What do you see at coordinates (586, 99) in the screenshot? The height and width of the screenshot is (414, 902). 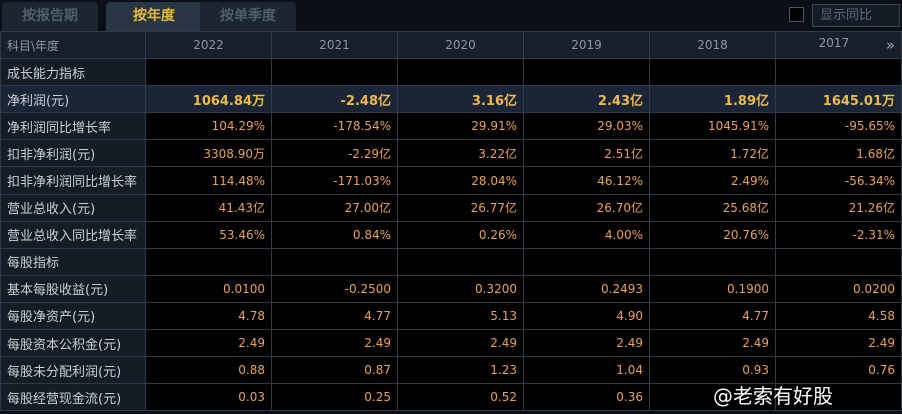 I see `cell-value: 2.43亿` at bounding box center [586, 99].